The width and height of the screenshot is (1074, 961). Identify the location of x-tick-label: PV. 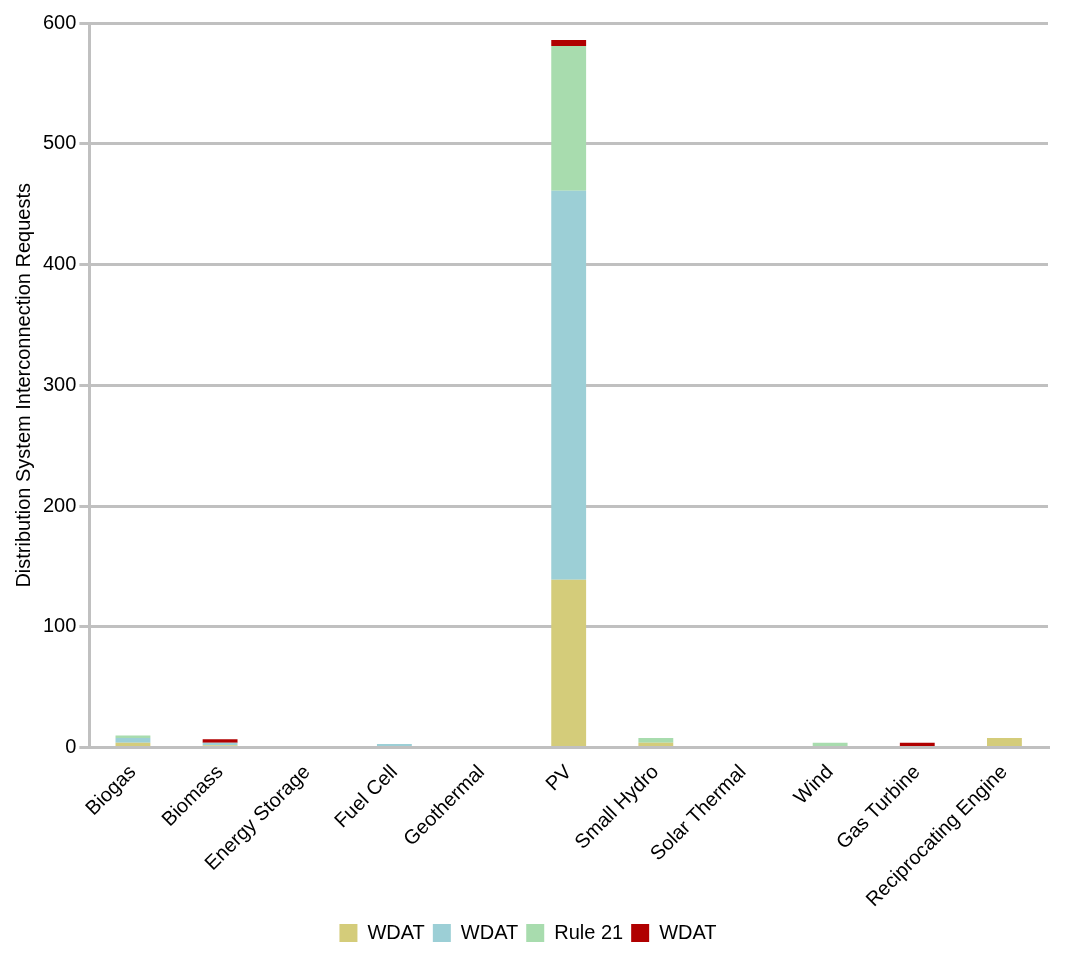
(558, 777).